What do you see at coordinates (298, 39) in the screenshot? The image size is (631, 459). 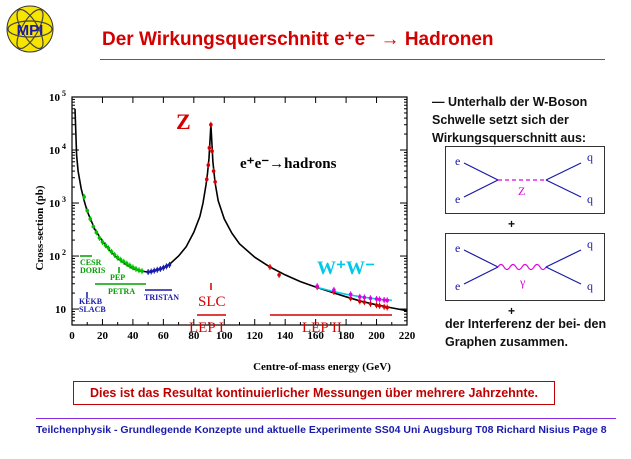 I see `page-title: Der Wirkungsquerschnitt e⁺e⁻ → Hadronen` at bounding box center [298, 39].